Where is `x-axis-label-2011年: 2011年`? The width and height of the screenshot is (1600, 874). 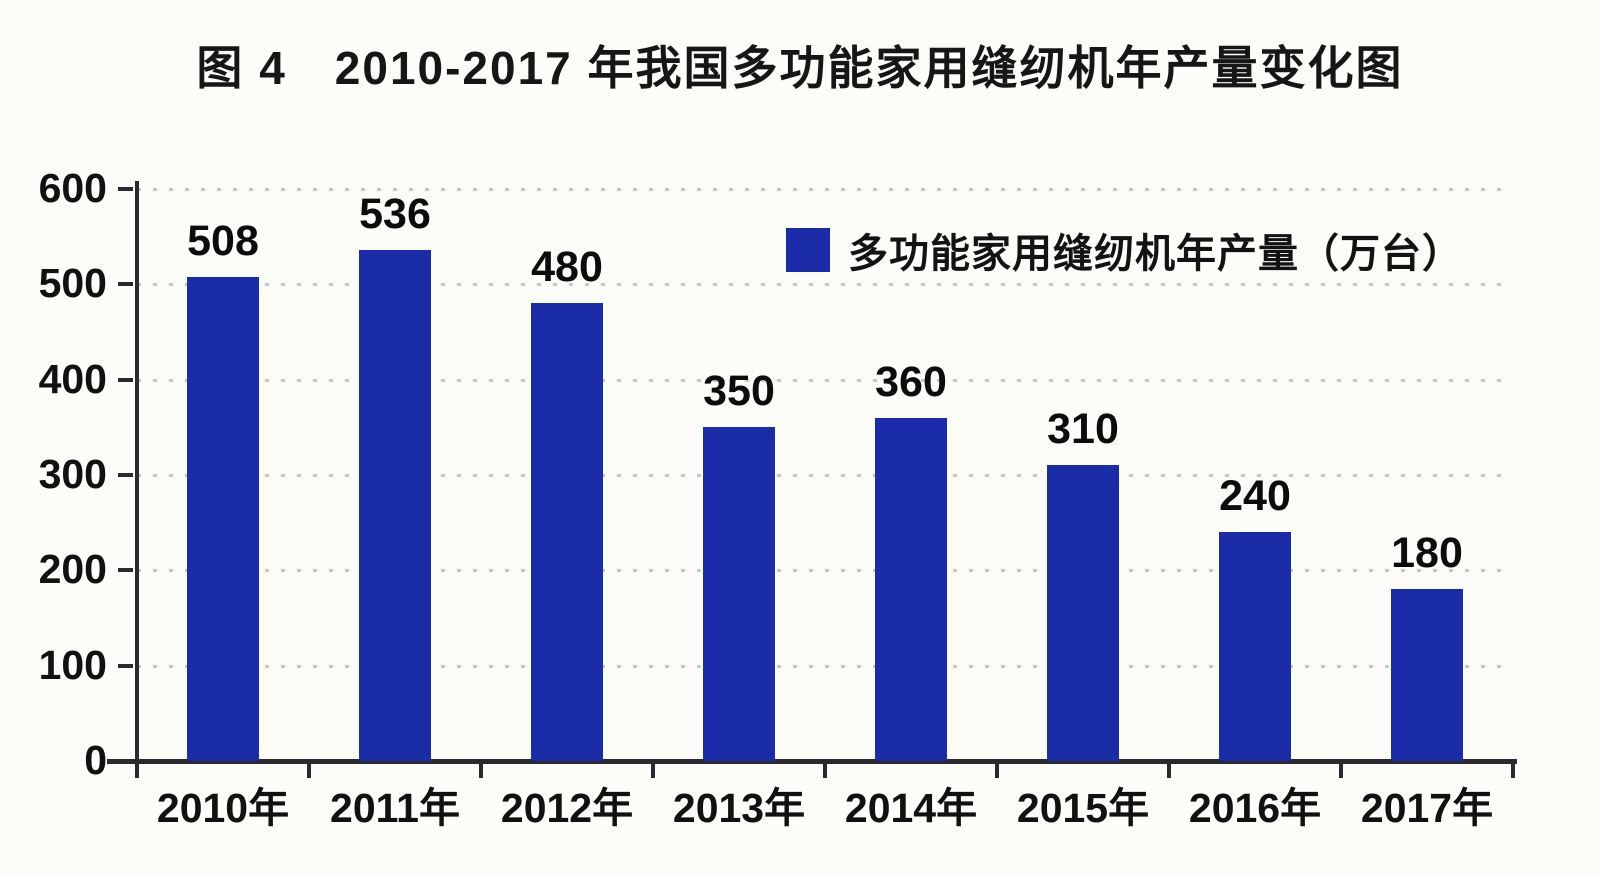 x-axis-label-2011年: 2011年 is located at coordinates (395, 808).